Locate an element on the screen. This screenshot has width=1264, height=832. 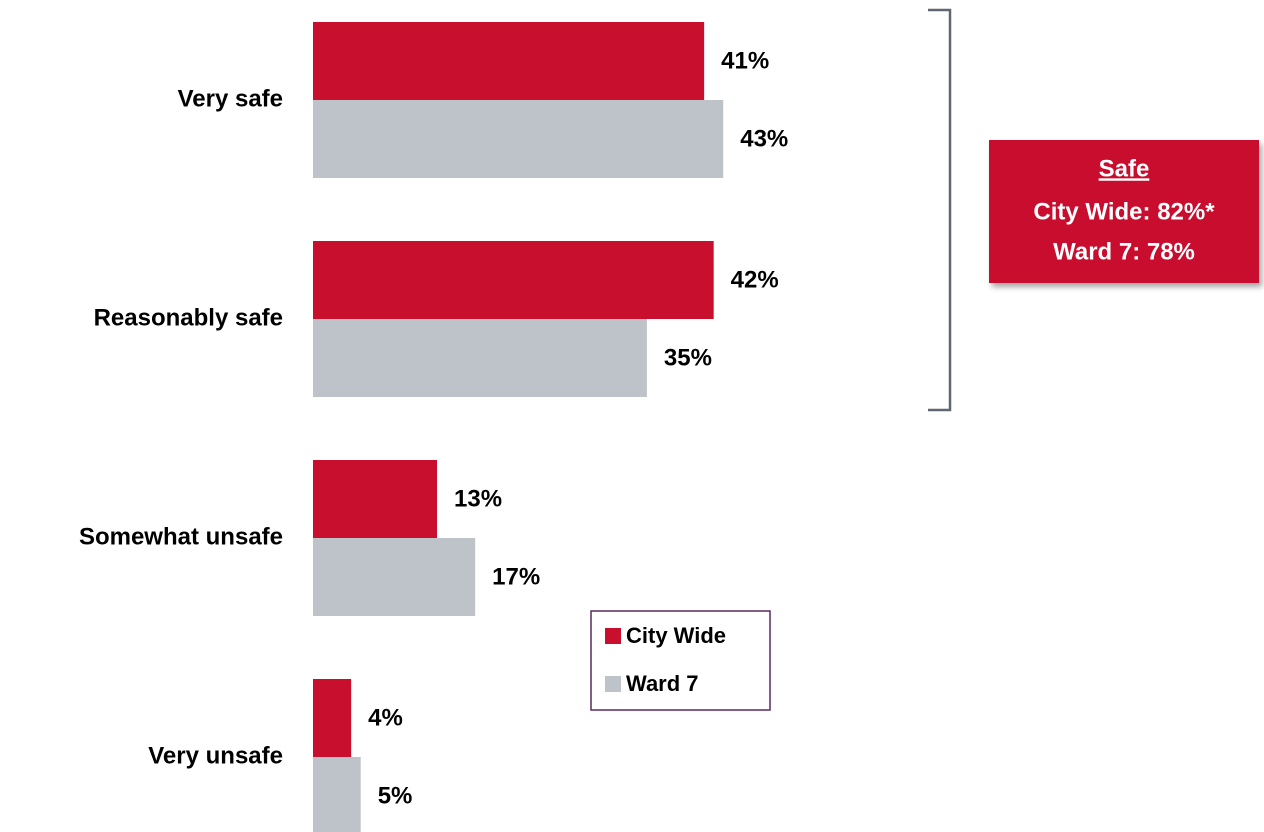
legend-label: Ward 7 is located at coordinates (662, 683).